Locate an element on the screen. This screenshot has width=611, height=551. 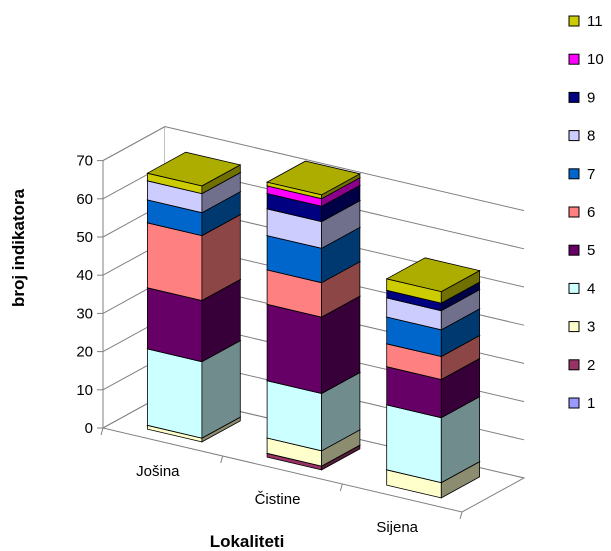
y-tick-label: 20 is located at coordinates (84, 352).